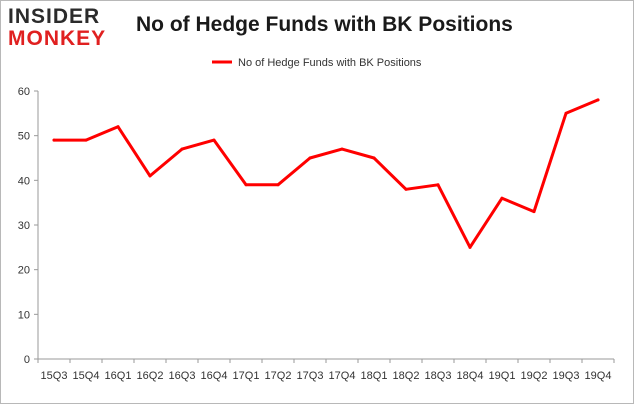 The image size is (634, 404). What do you see at coordinates (598, 376) in the screenshot?
I see `x-tick-label: 19Q4` at bounding box center [598, 376].